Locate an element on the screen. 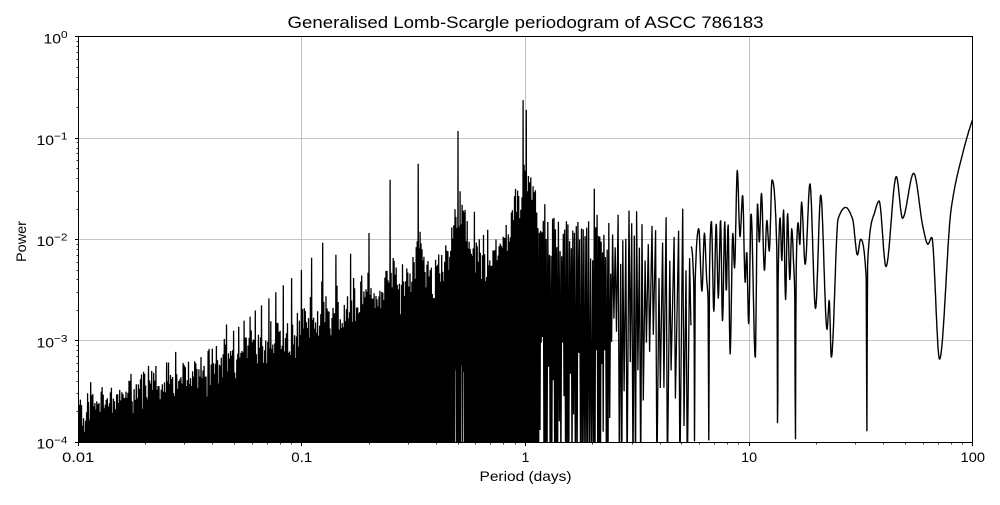 The image size is (1000, 505). svg-text: 10 is located at coordinates (749, 457).